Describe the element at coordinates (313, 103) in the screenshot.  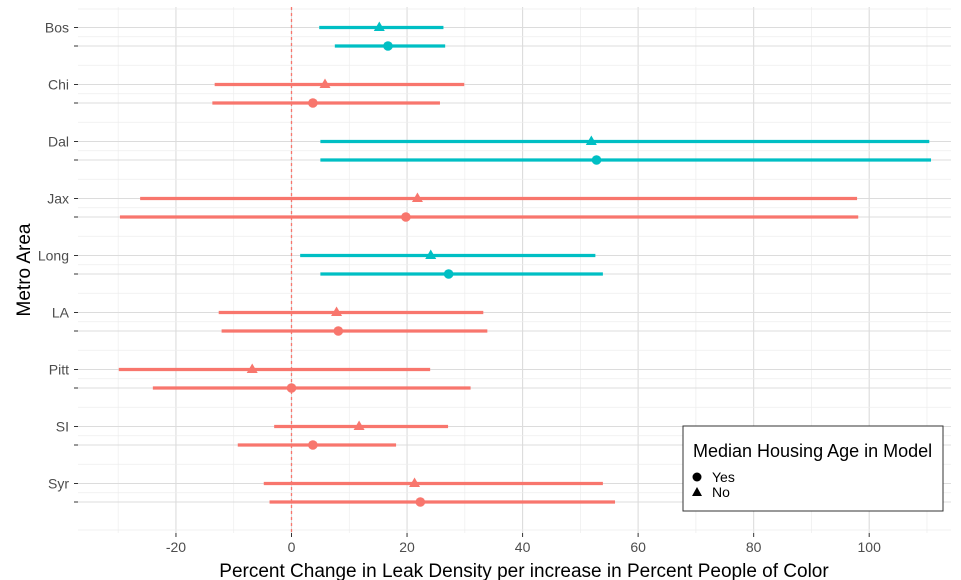
I see `point-circle-chi` at that location.